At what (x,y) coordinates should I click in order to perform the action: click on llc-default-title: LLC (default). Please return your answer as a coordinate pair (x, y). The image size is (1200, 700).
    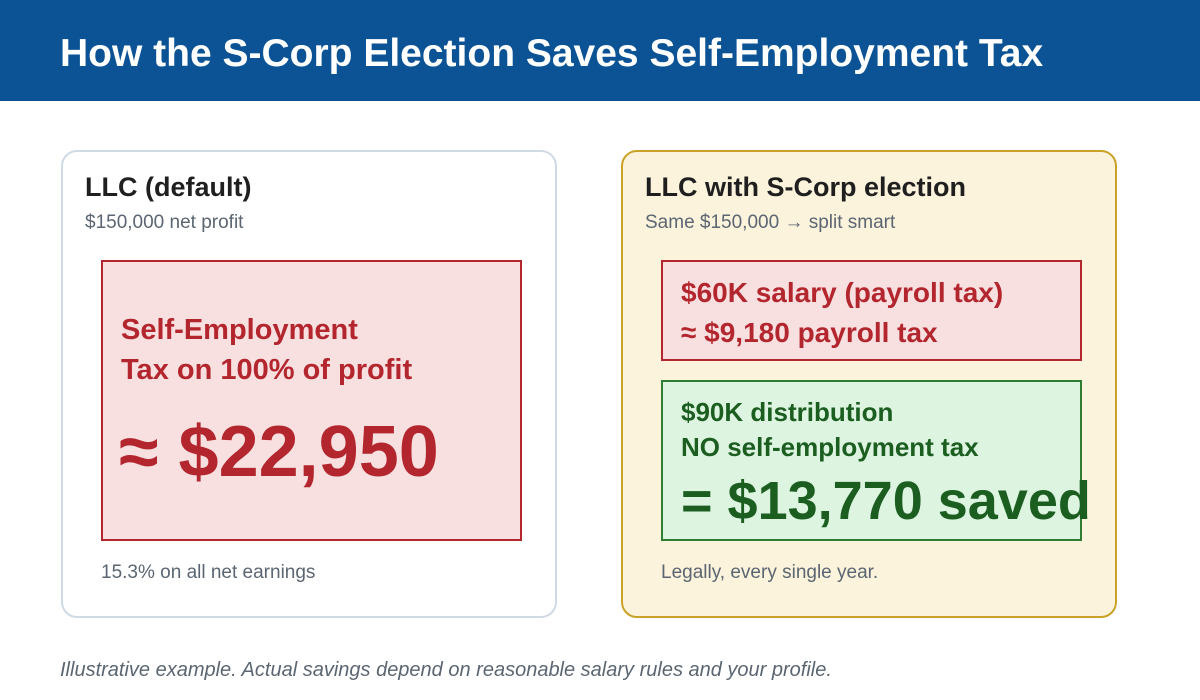
    Looking at the image, I should click on (168, 187).